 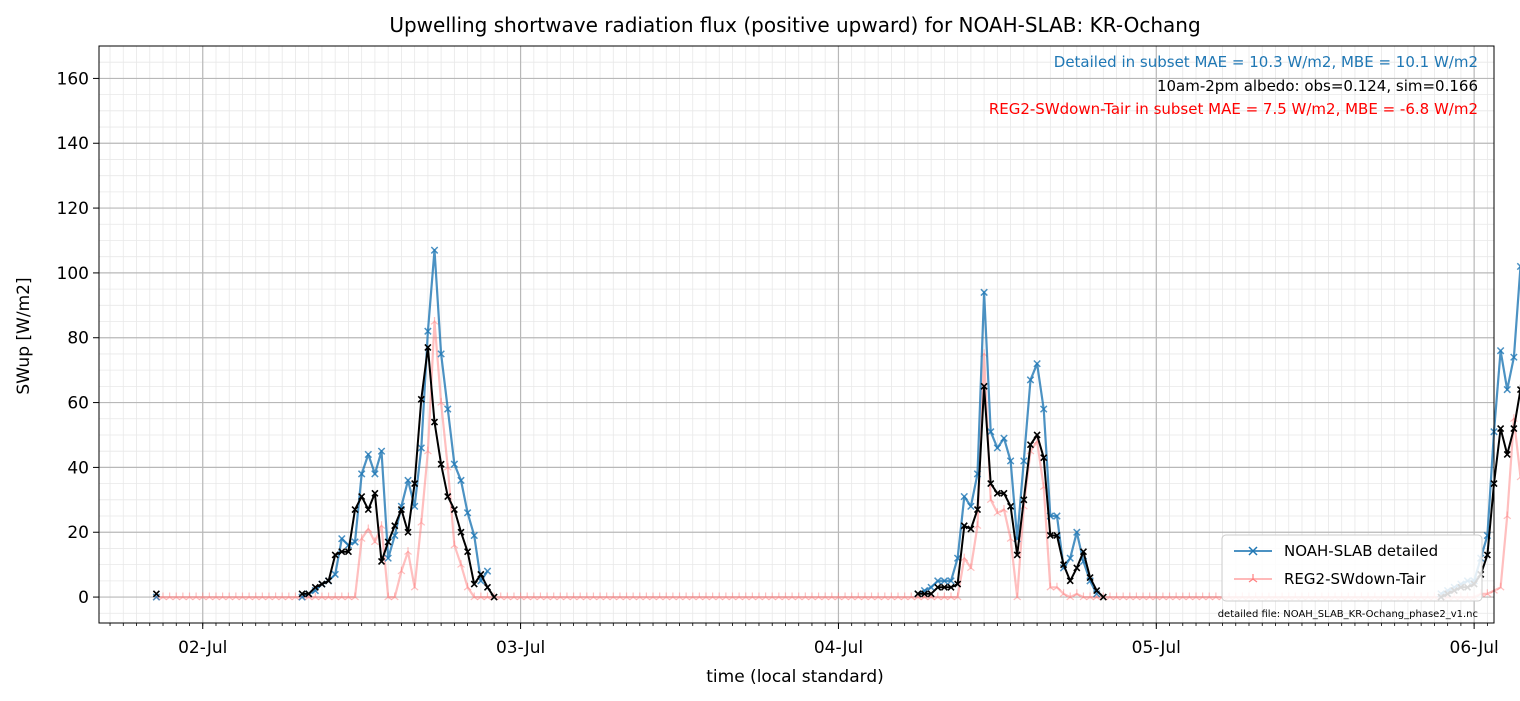 What do you see at coordinates (78, 533) in the screenshot?
I see `y-tick-label: 20` at bounding box center [78, 533].